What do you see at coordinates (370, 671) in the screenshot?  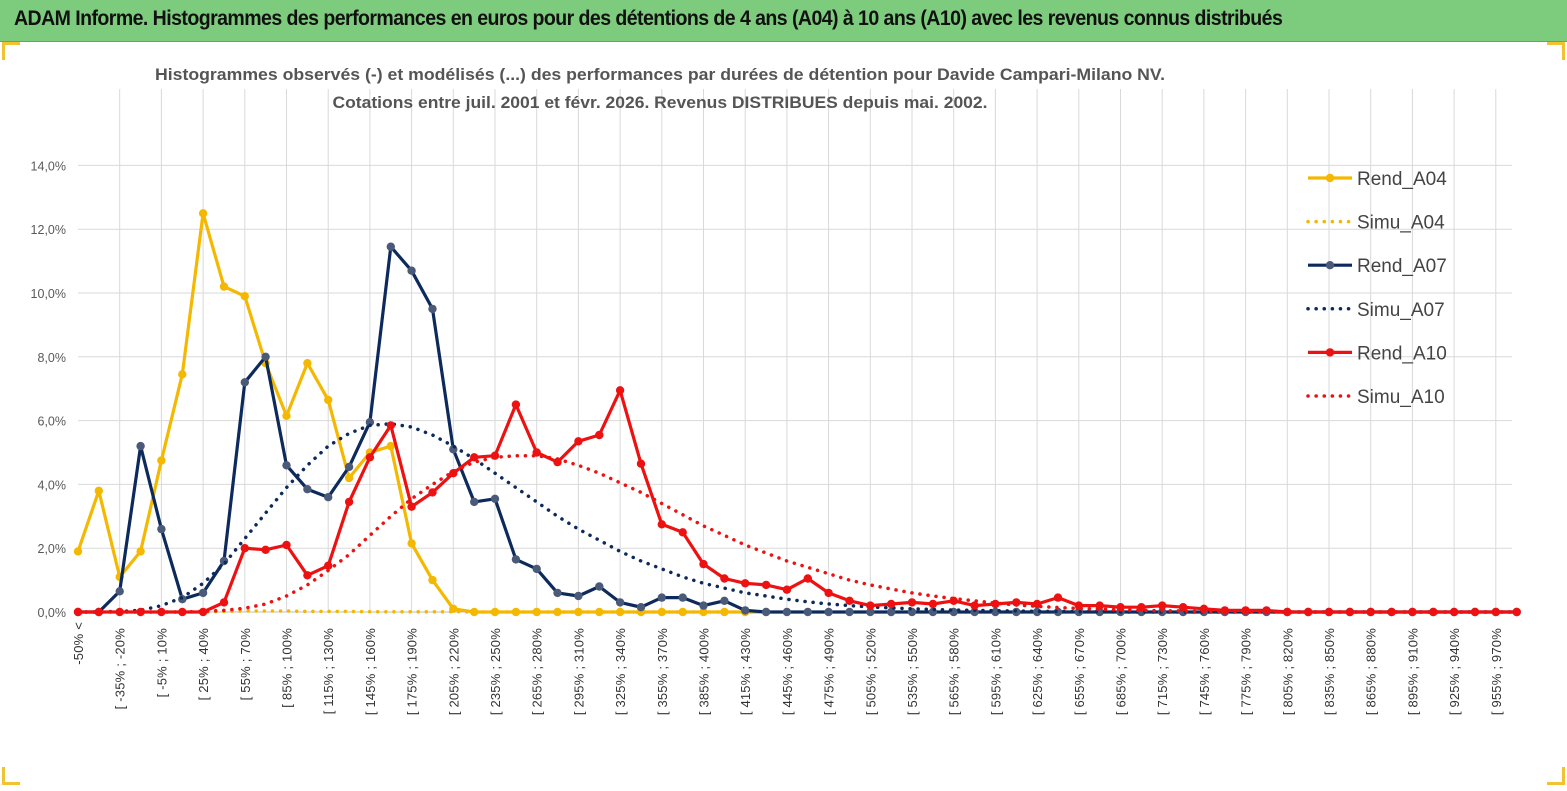 I see `x-tick-label: [ 145% ; 160%` at bounding box center [370, 671].